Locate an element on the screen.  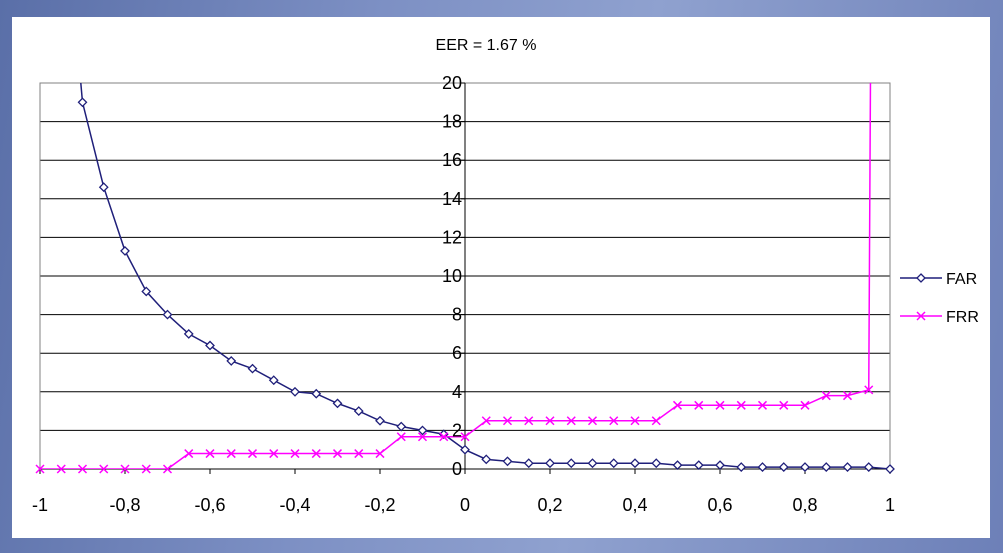
x-tick-label: 0,6 is located at coordinates (719, 505).